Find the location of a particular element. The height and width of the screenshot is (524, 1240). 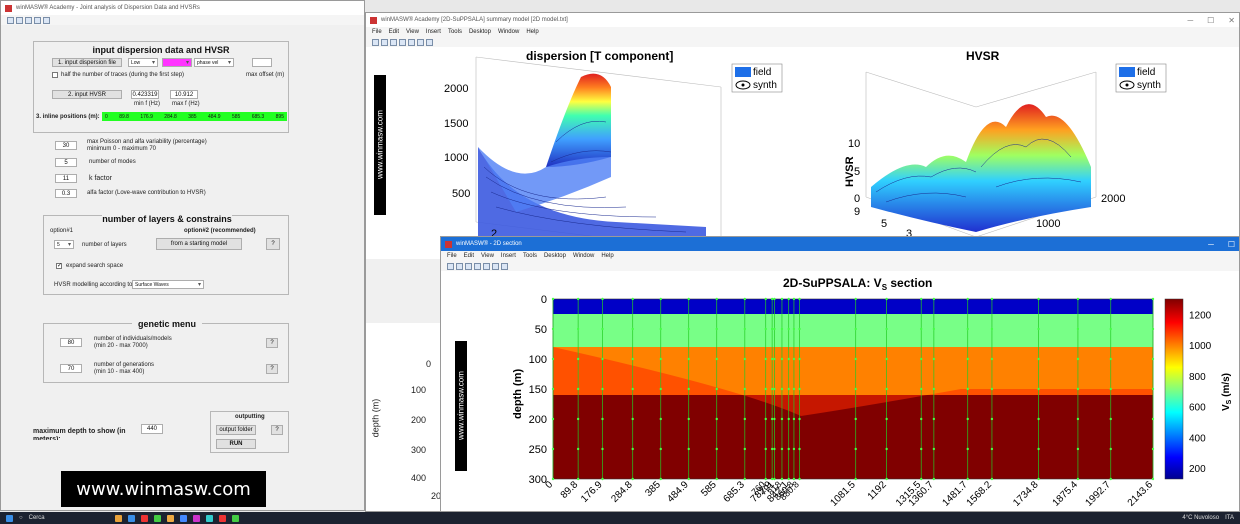

weather-text: 4°C Nuvoloso is located at coordinates (1201, 518).